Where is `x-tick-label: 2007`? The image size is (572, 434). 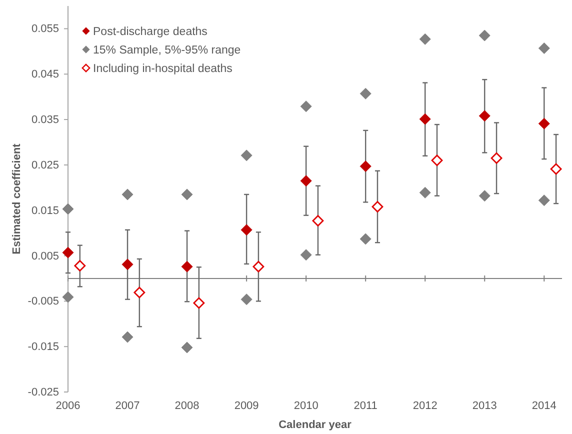
x-tick-label: 2007 is located at coordinates (127, 406).